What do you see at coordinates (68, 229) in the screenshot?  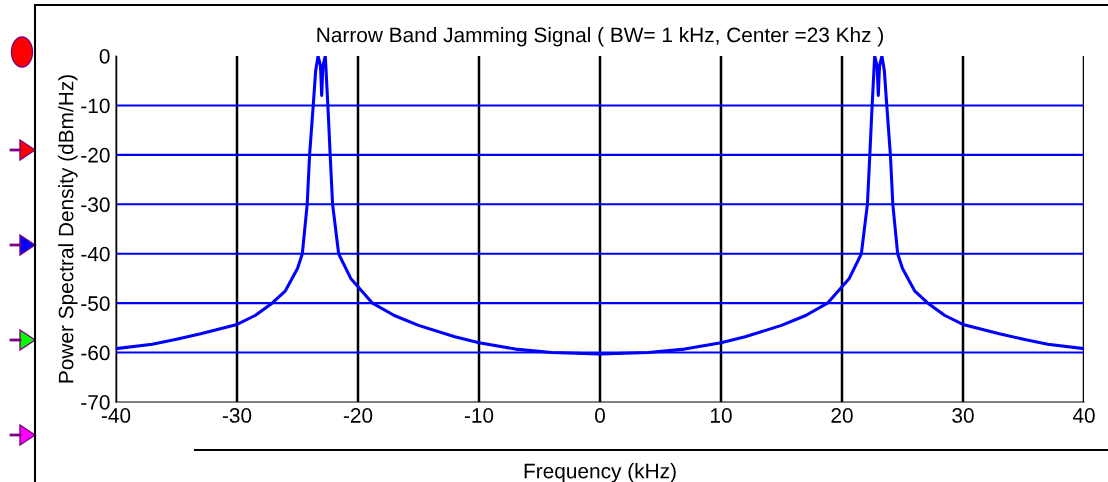 I see `y-axis-title: Power Spectral Density (dBm/Hz)` at bounding box center [68, 229].